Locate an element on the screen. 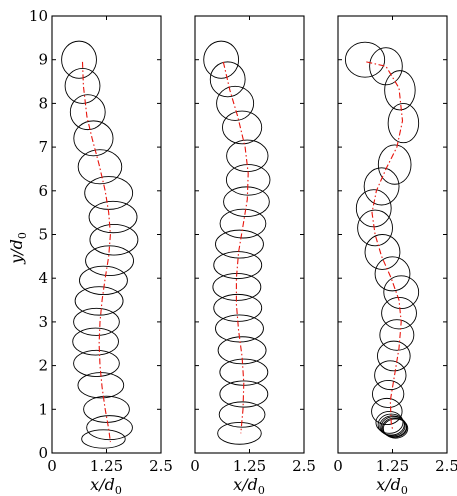 This screenshot has height=496, width=457. svg-text: y/d0 is located at coordinates (18, 248).